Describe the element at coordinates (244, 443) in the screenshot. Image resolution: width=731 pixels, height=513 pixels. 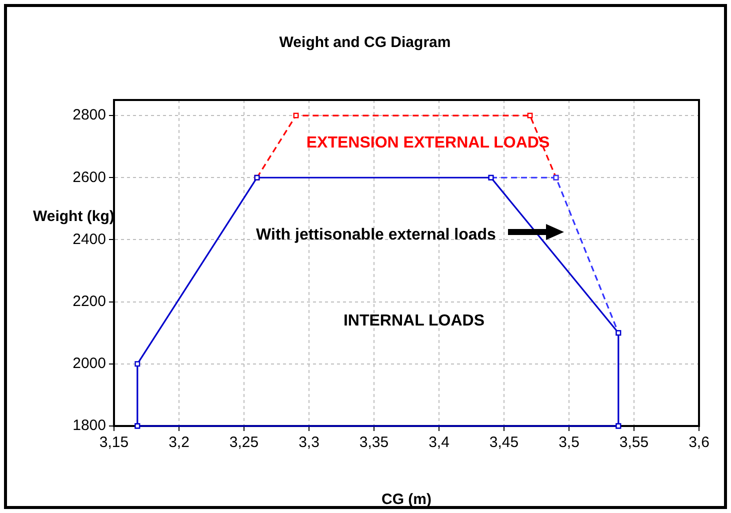
I see `x-tick-label: 3,25` at that location.